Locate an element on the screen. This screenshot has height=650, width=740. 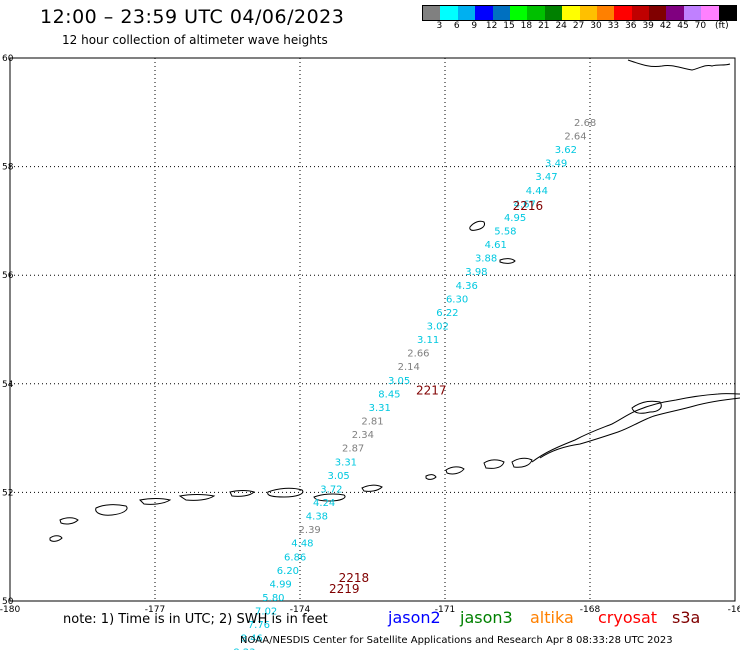
satellite-cryosat: cryosat is located at coordinates (628, 617).